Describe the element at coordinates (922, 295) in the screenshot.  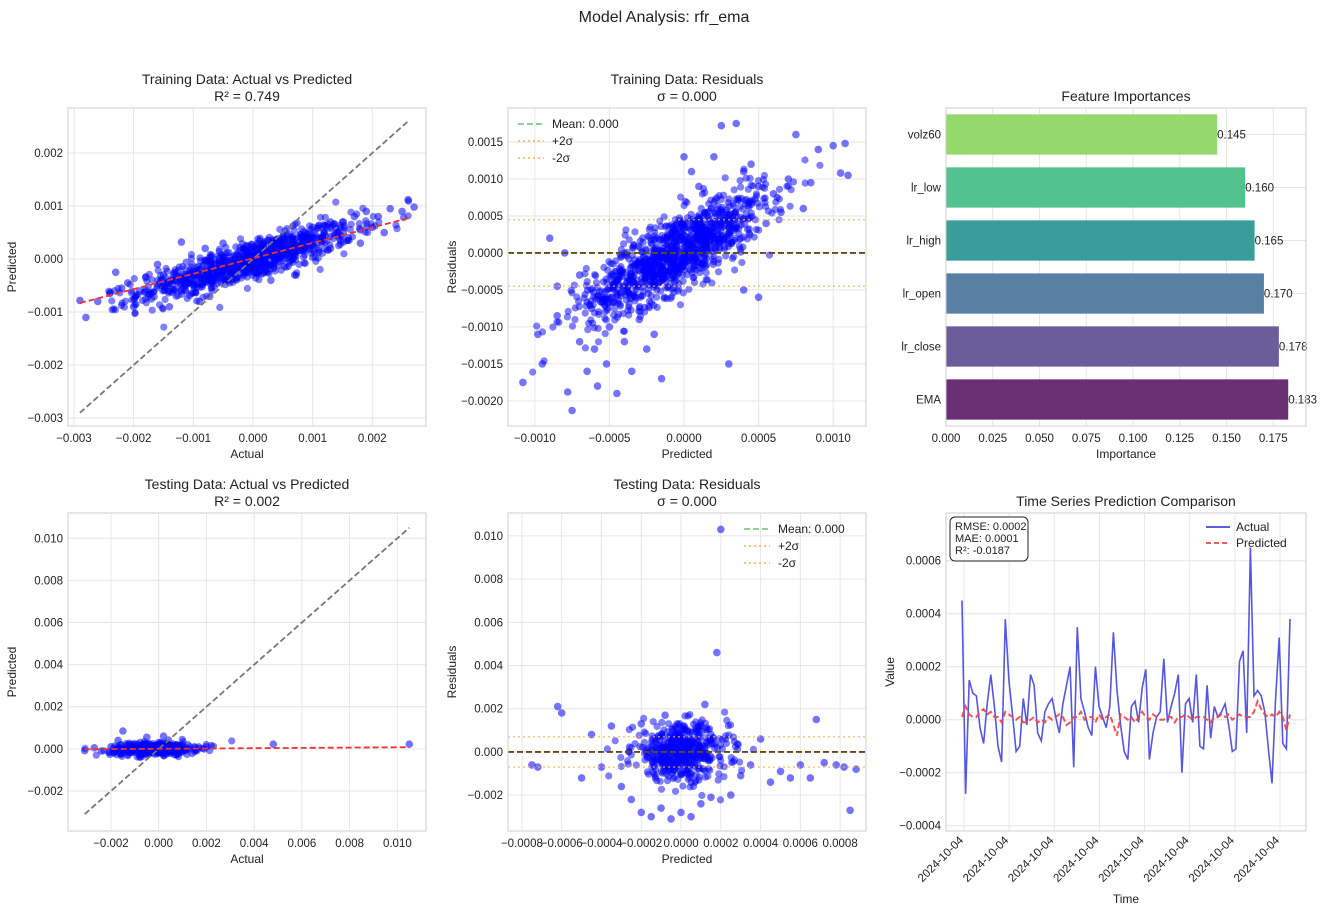
I see `y-tick-label: lr_open` at that location.